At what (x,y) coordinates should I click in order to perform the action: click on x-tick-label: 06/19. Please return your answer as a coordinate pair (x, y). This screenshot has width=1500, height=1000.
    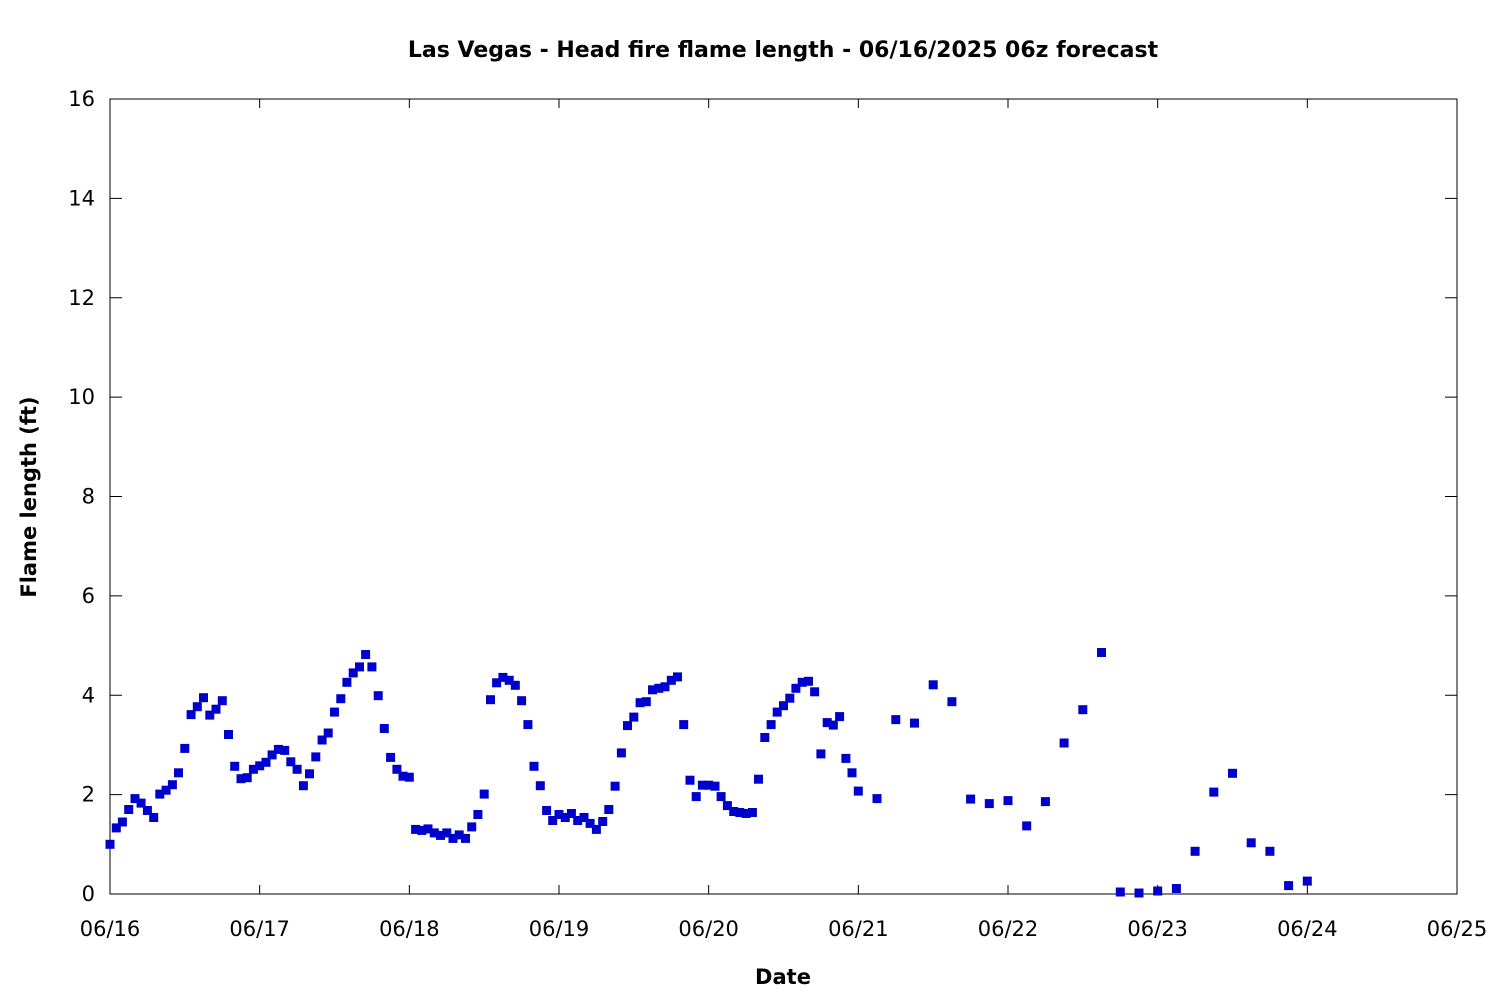
    Looking at the image, I should click on (559, 929).